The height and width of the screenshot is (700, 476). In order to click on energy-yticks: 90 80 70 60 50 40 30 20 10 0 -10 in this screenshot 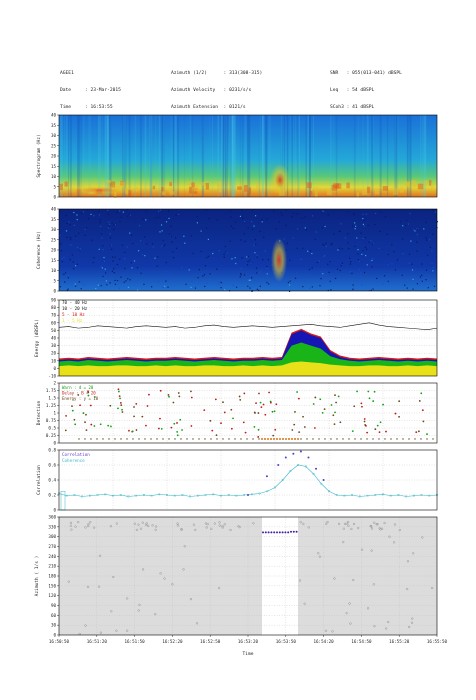, I will do `click(53, 338)`.